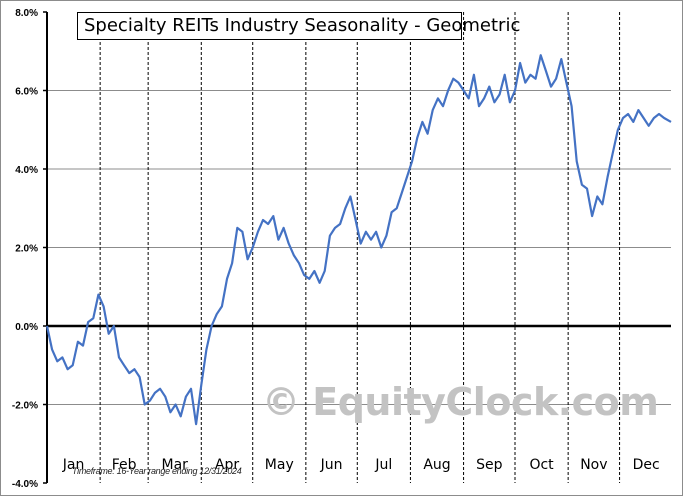  What do you see at coordinates (26, 327) in the screenshot?
I see `y-tick-label: 0.0%` at bounding box center [26, 327].